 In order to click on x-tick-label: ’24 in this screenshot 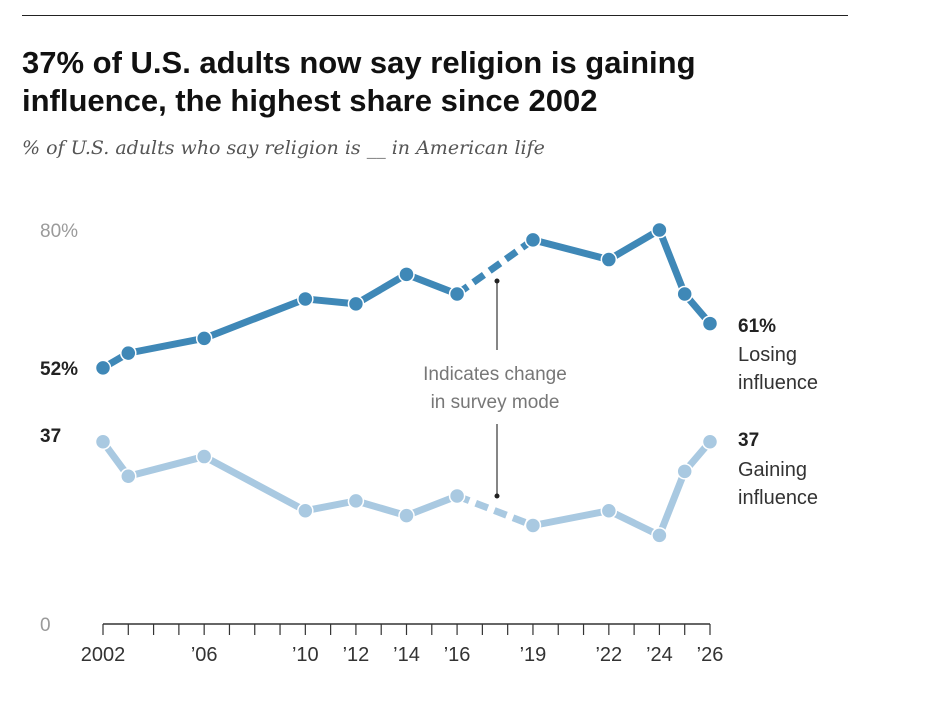, I will do `click(659, 655)`.